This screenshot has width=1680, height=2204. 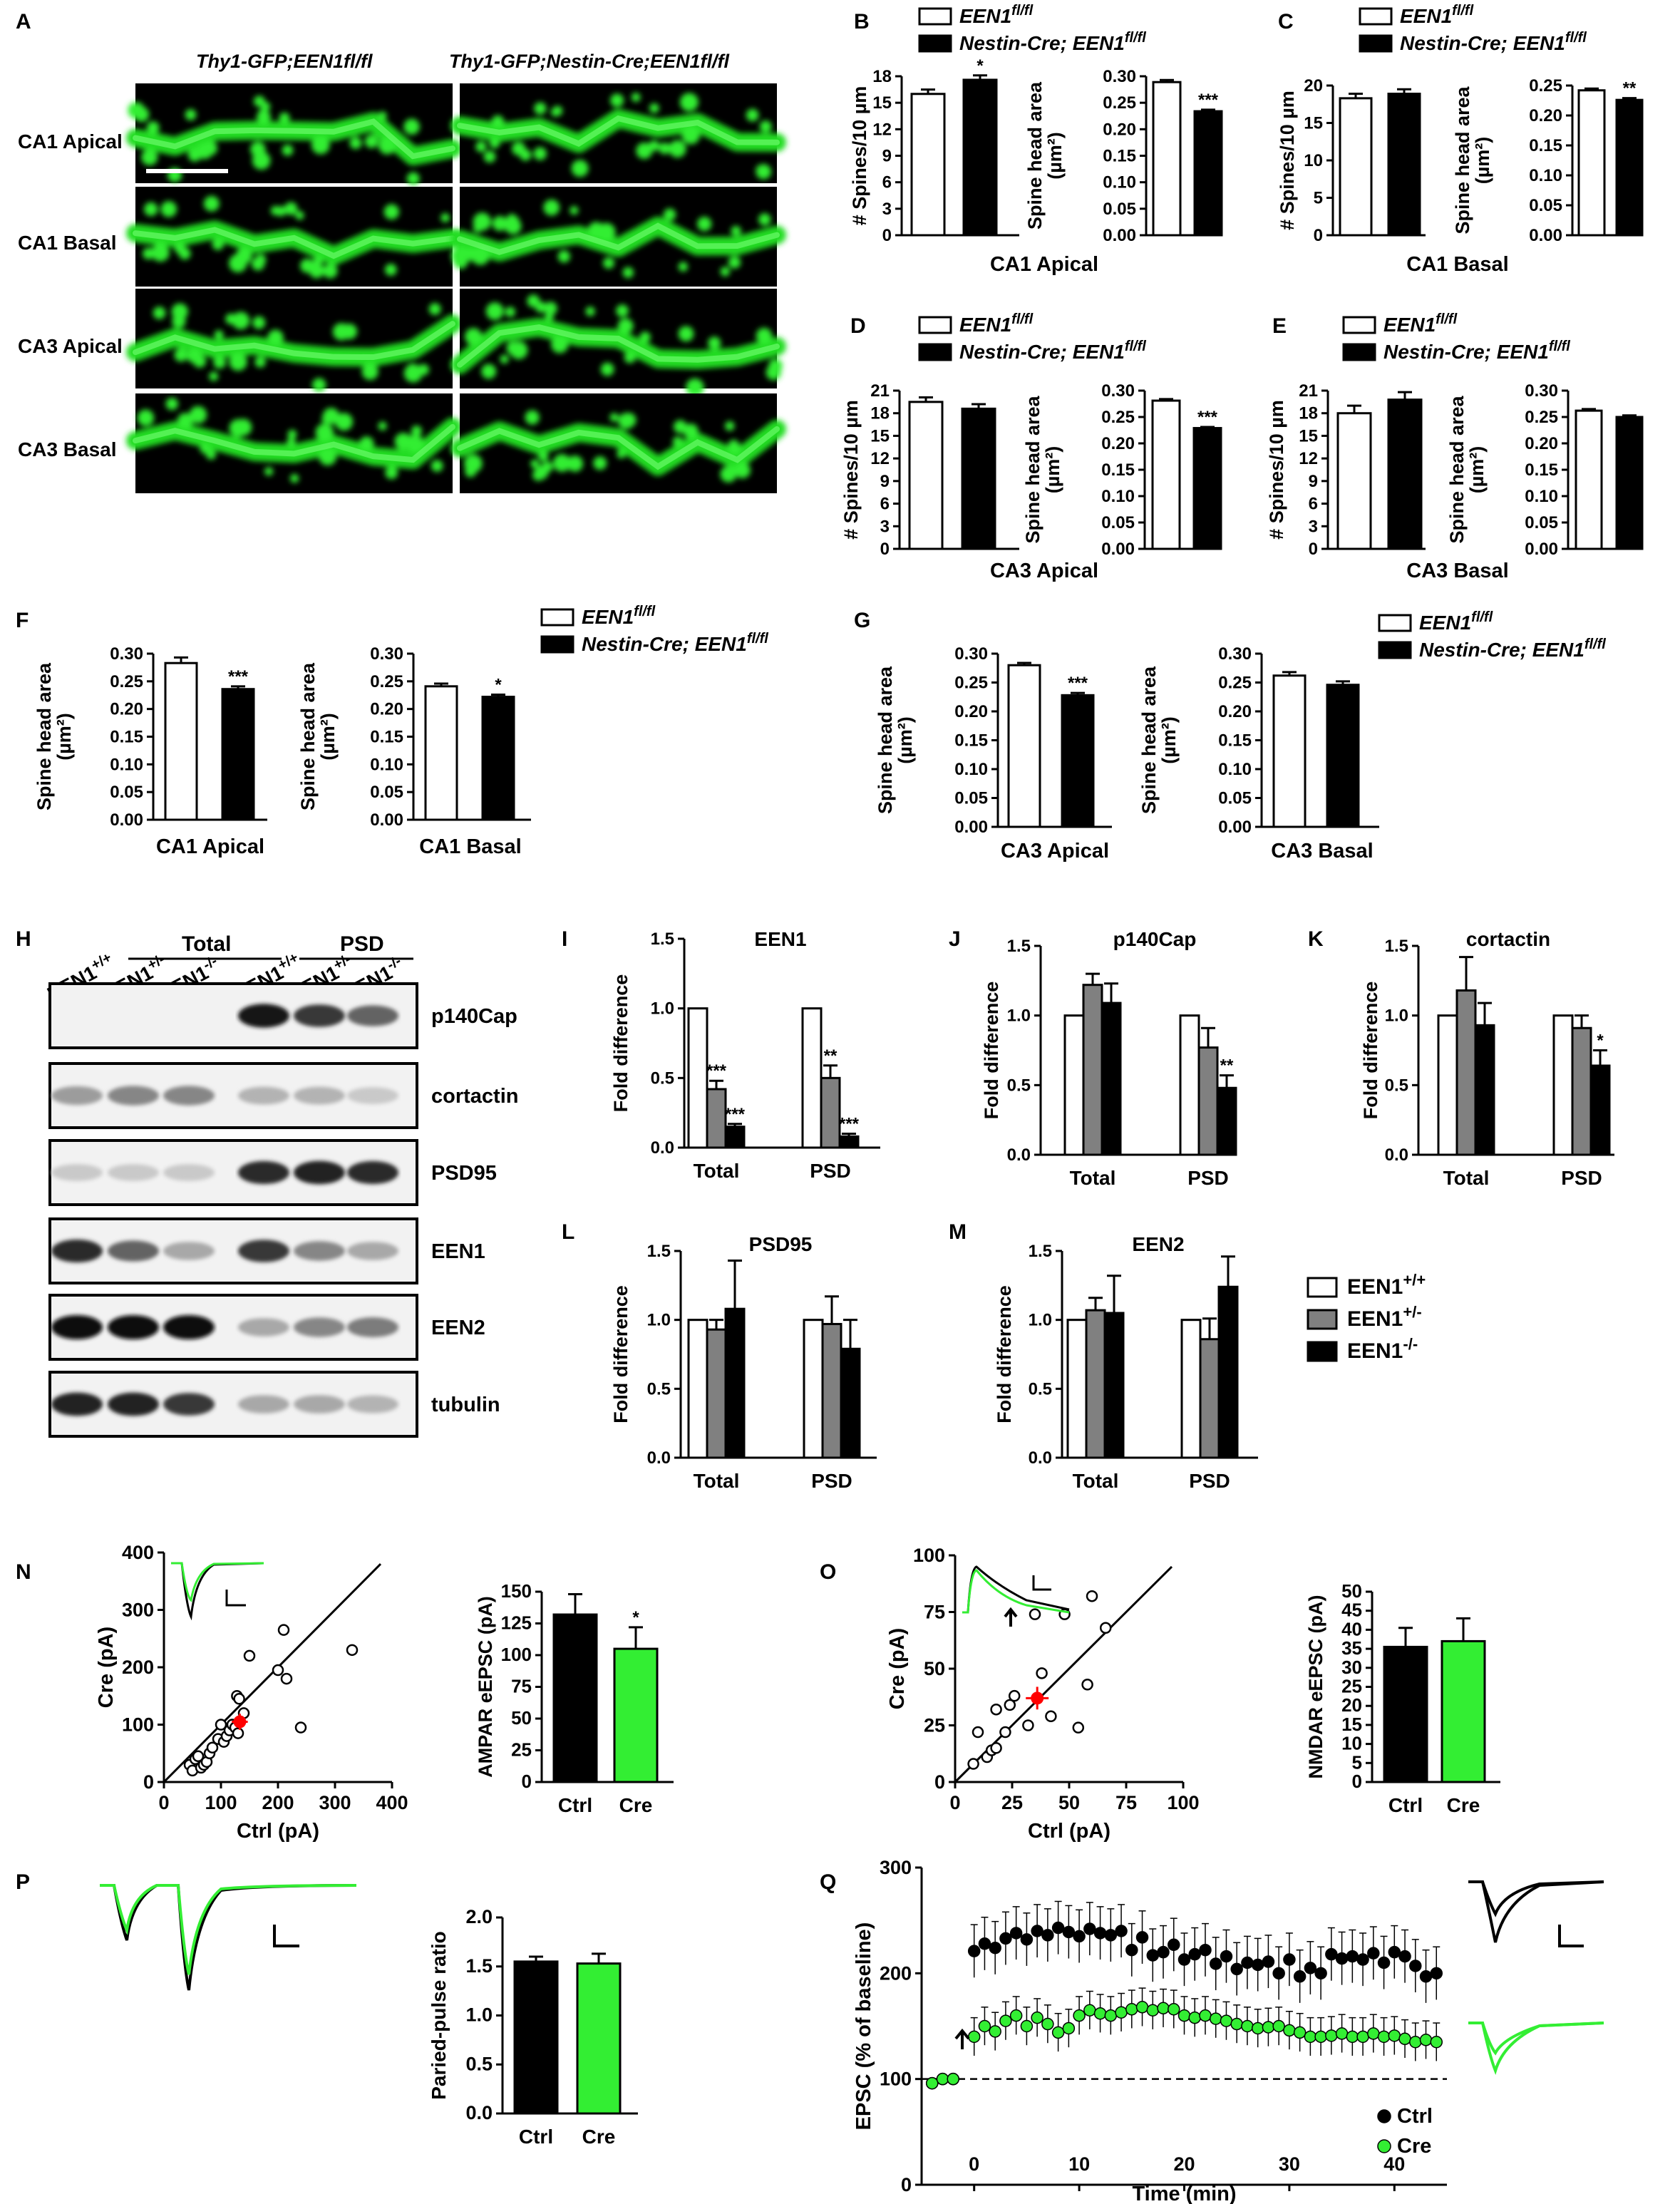 I want to click on panel-letter-n: N, so click(x=23, y=1572).